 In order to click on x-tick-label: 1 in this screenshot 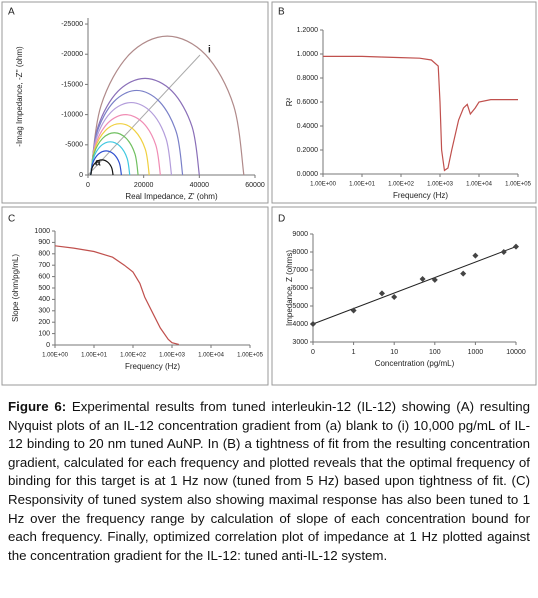, I will do `click(354, 352)`.